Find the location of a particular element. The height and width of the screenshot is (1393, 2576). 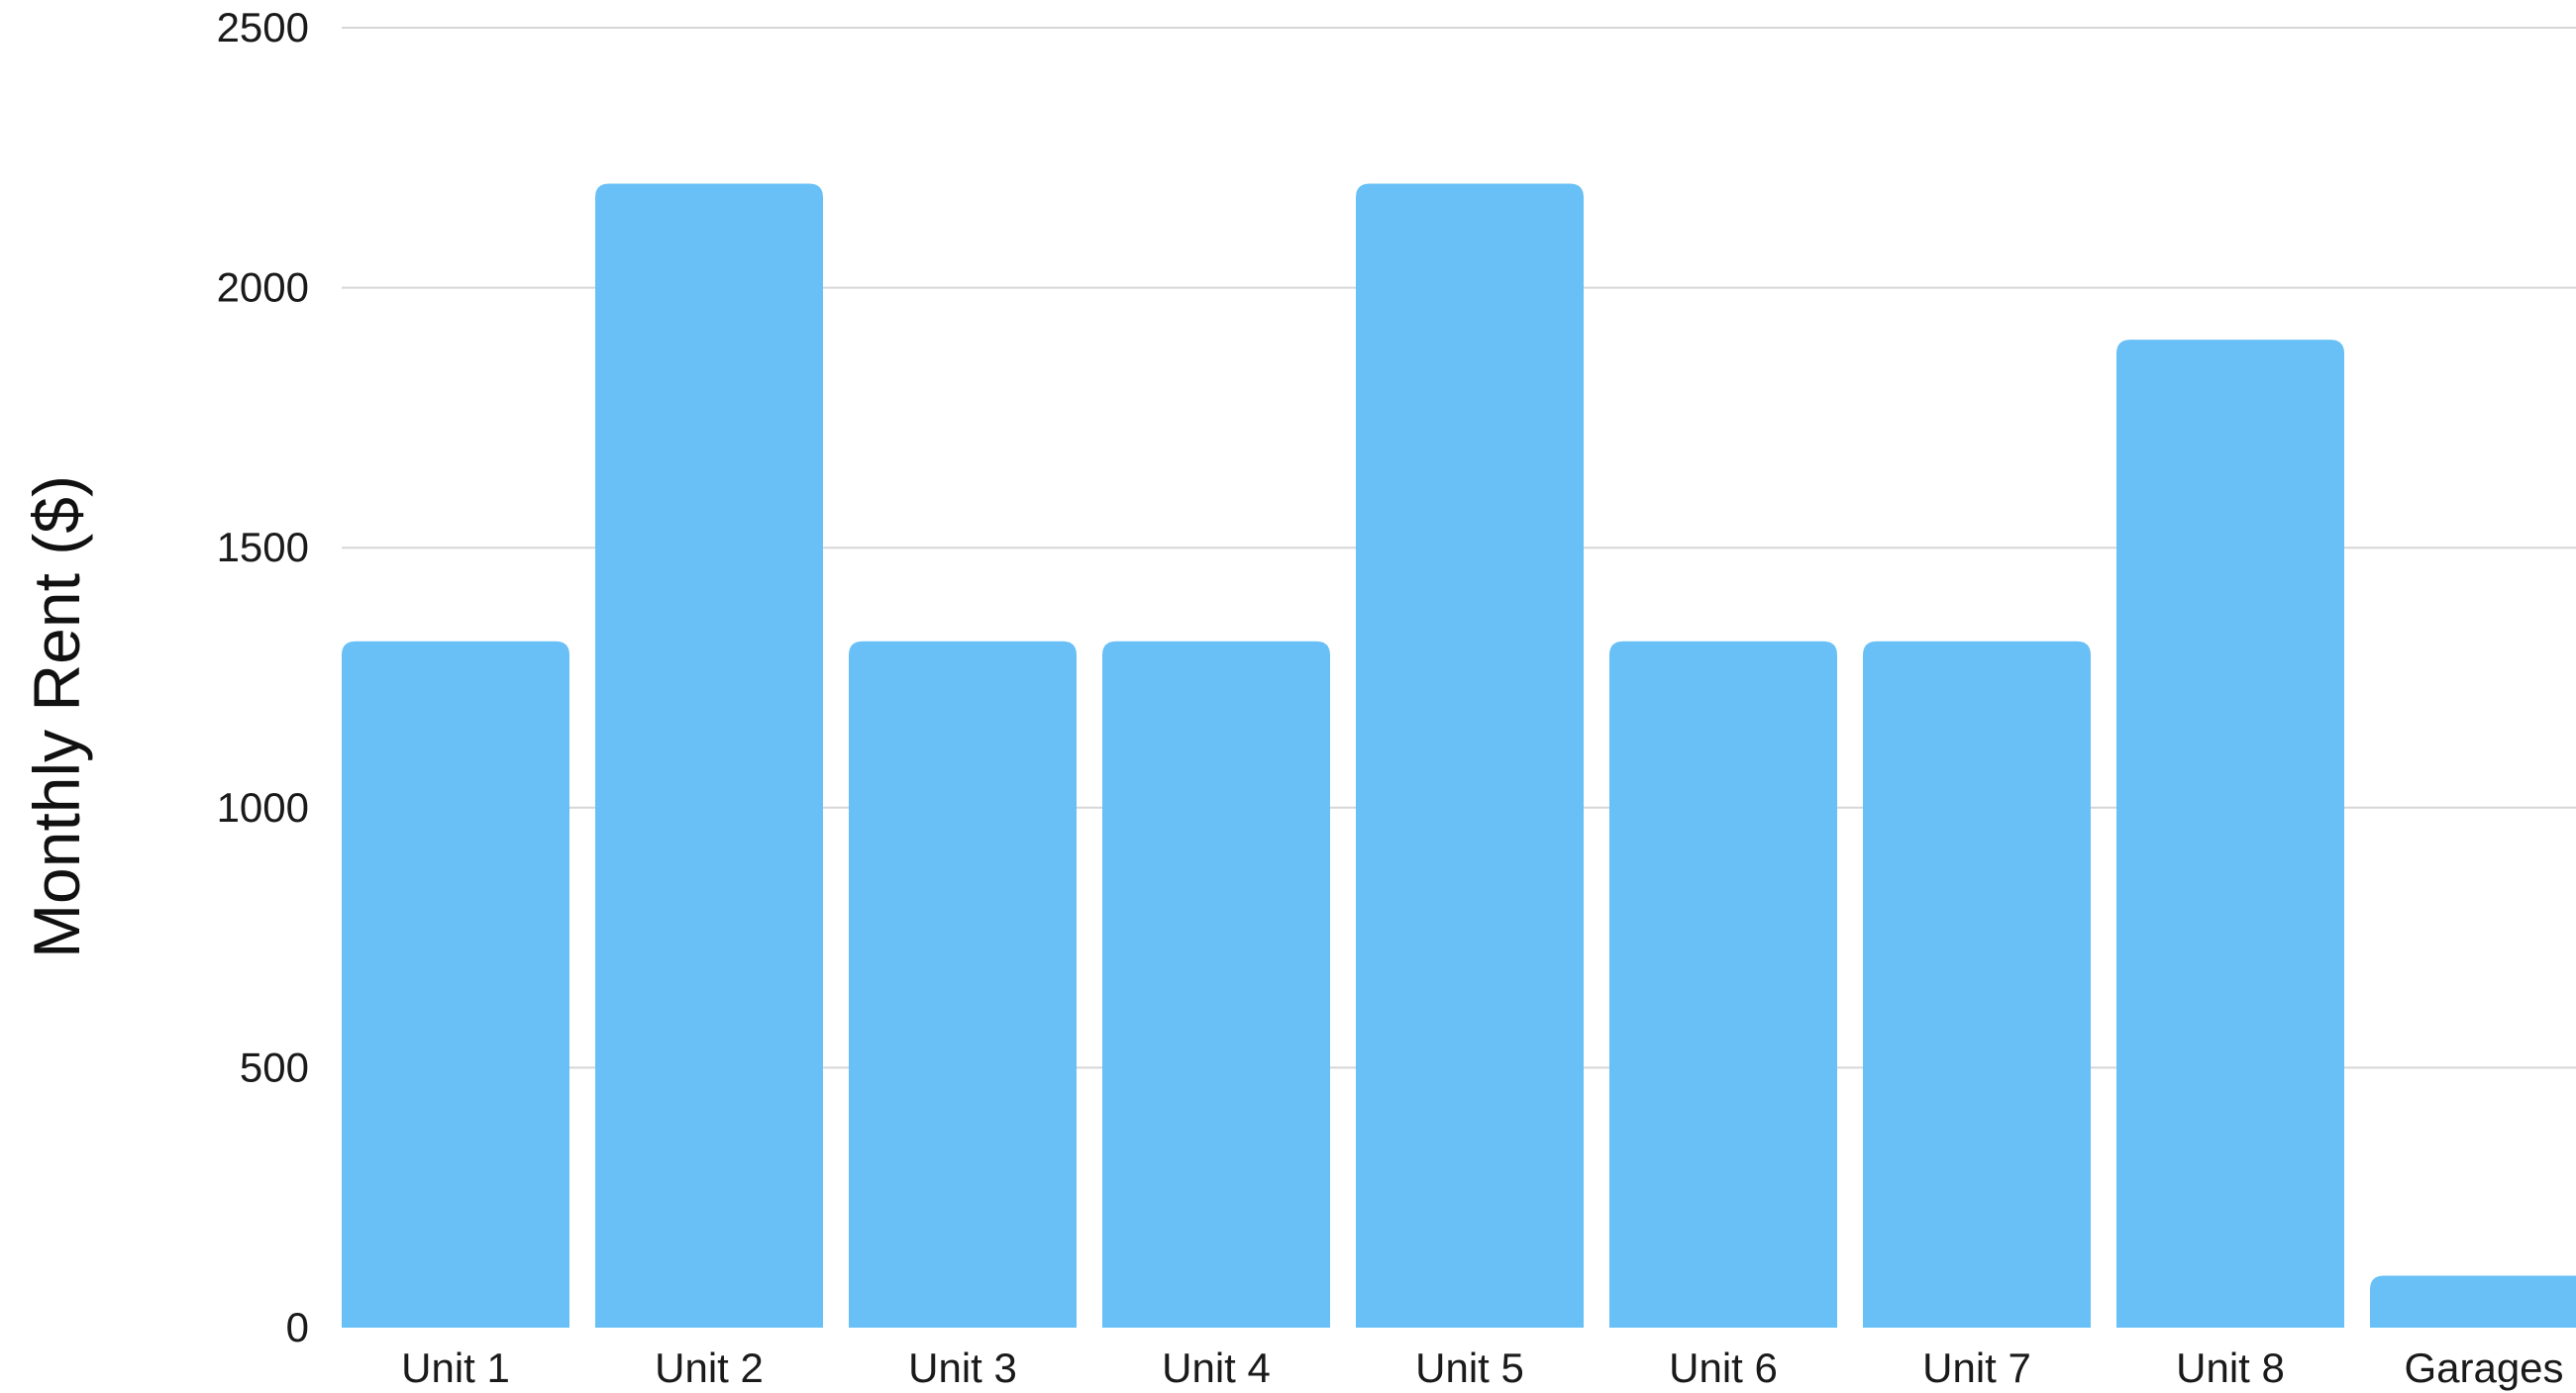

bar-garages is located at coordinates (2473, 1302).